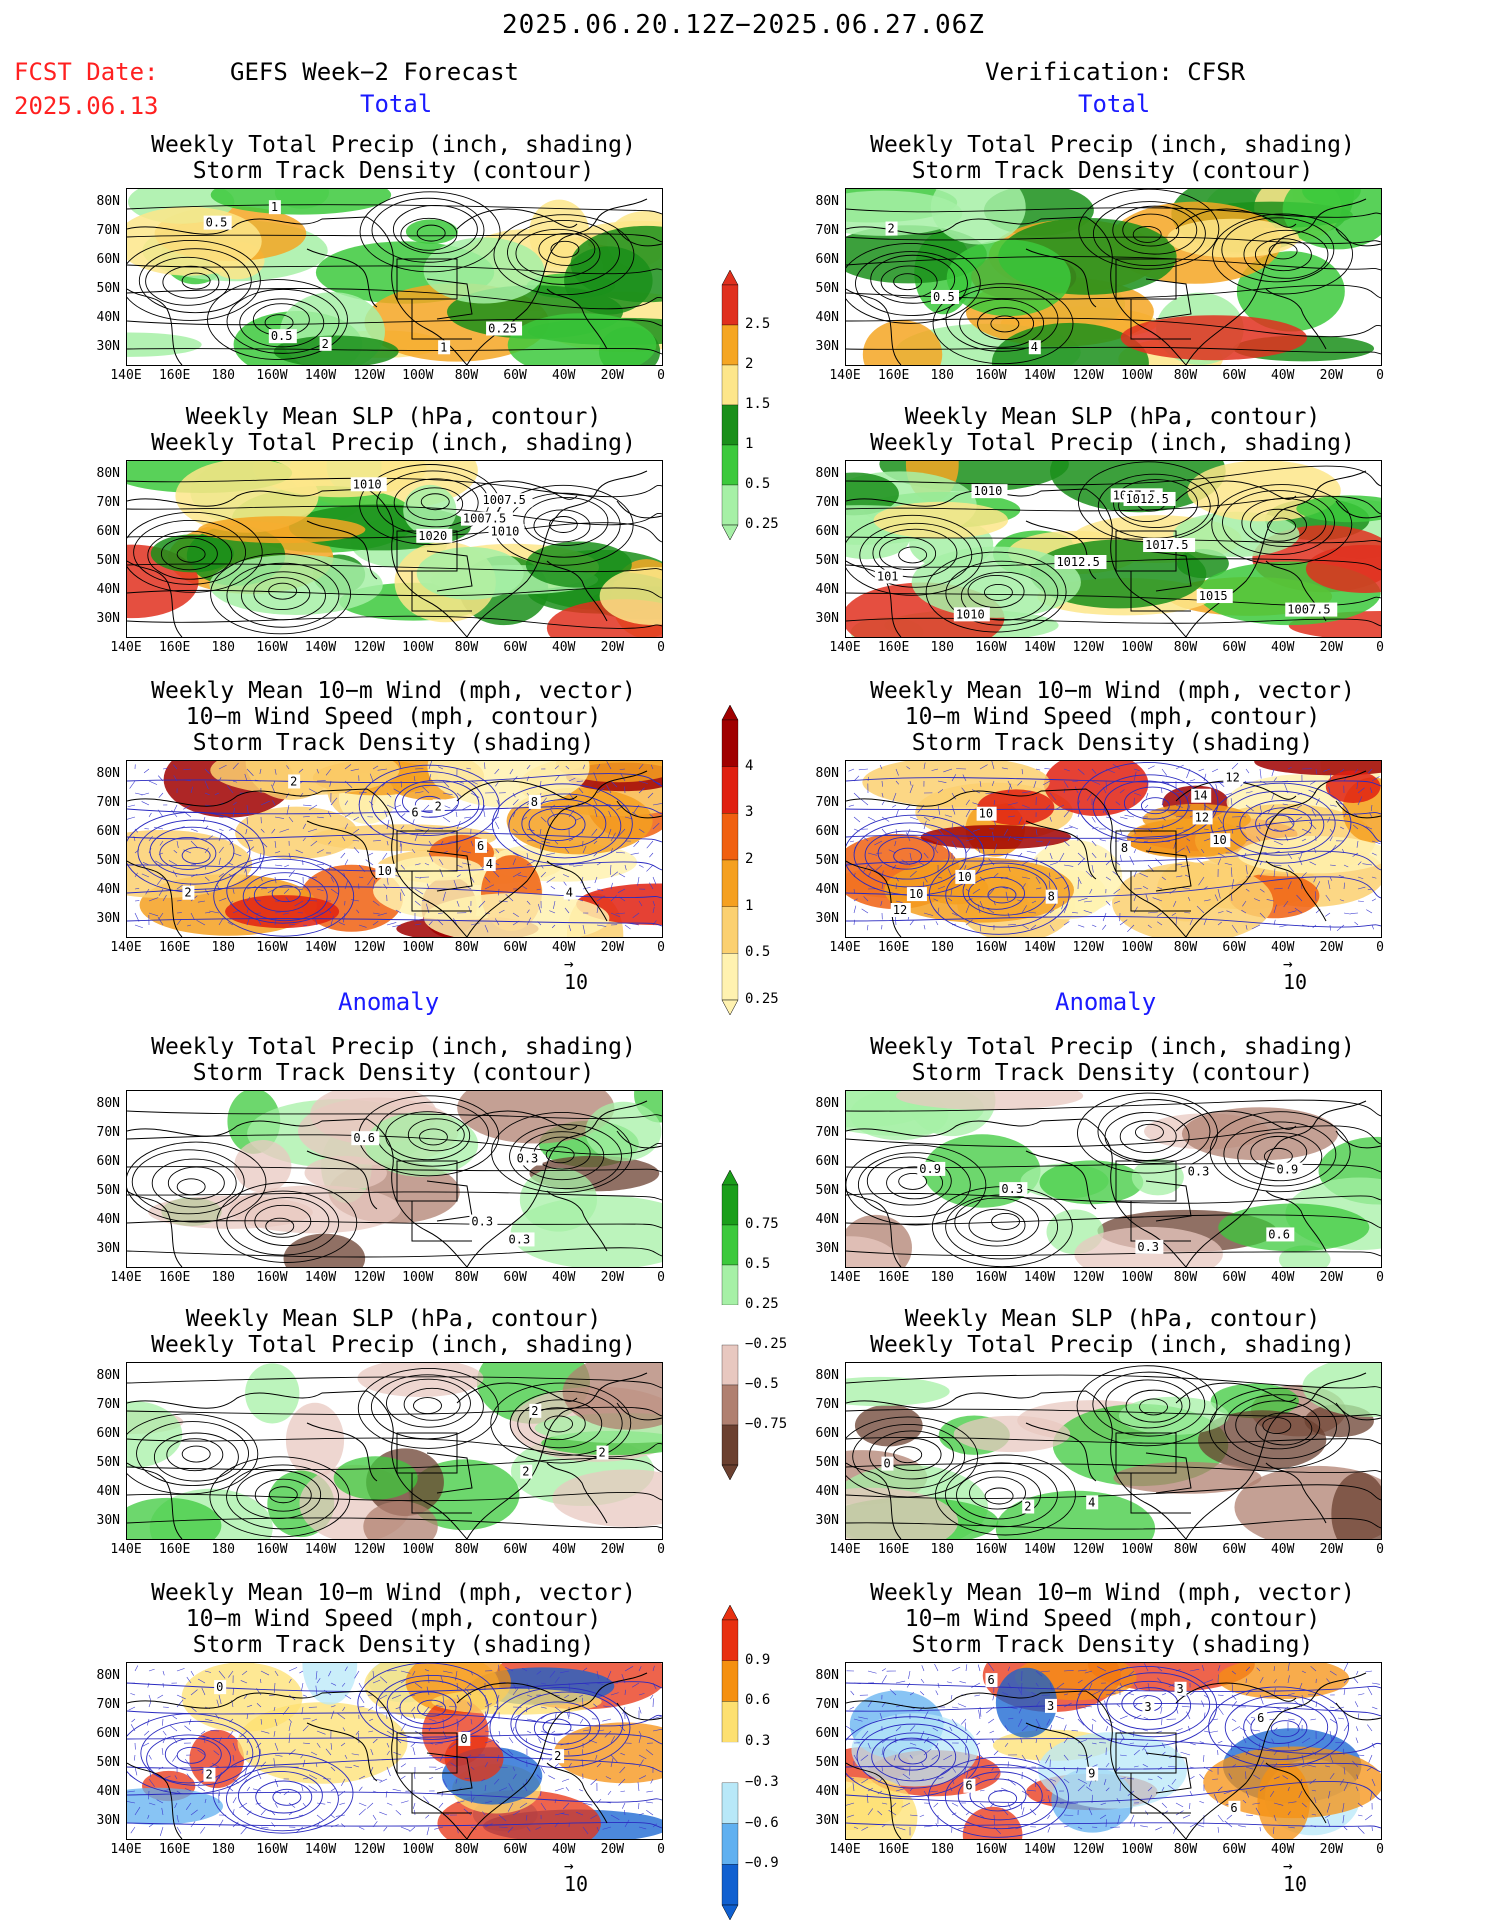 This screenshot has width=1487, height=1925. I want to click on svg-text: 1, so click(274, 207).